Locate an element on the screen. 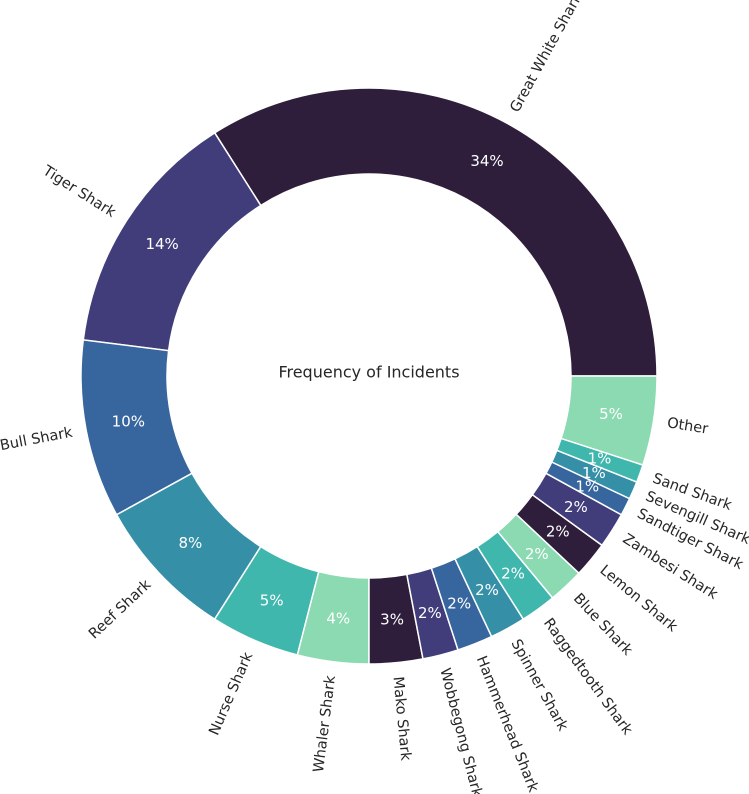 This screenshot has width=749, height=794. percent-label-raggedtooth-shark: 2% is located at coordinates (513, 574).